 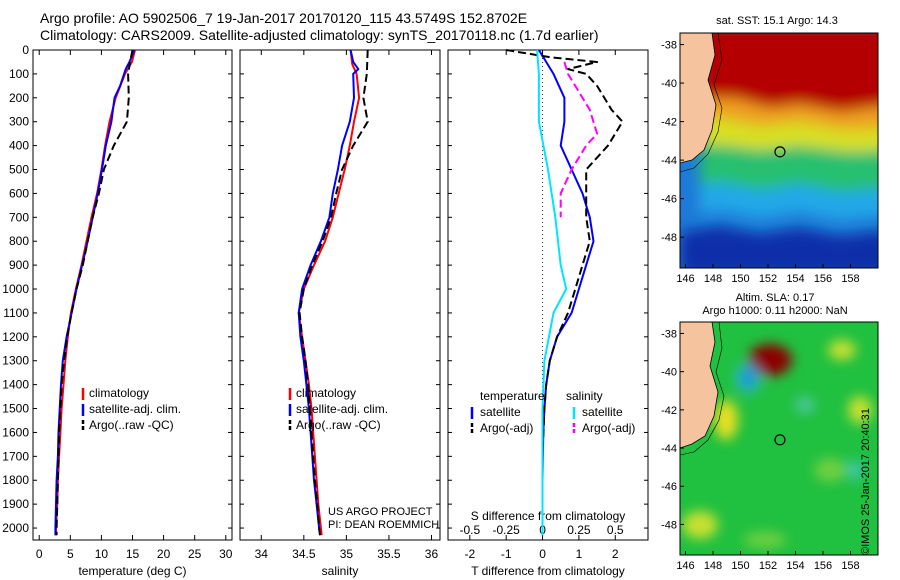 What do you see at coordinates (669, 449) in the screenshot?
I see `map-lat-label: -44` at bounding box center [669, 449].